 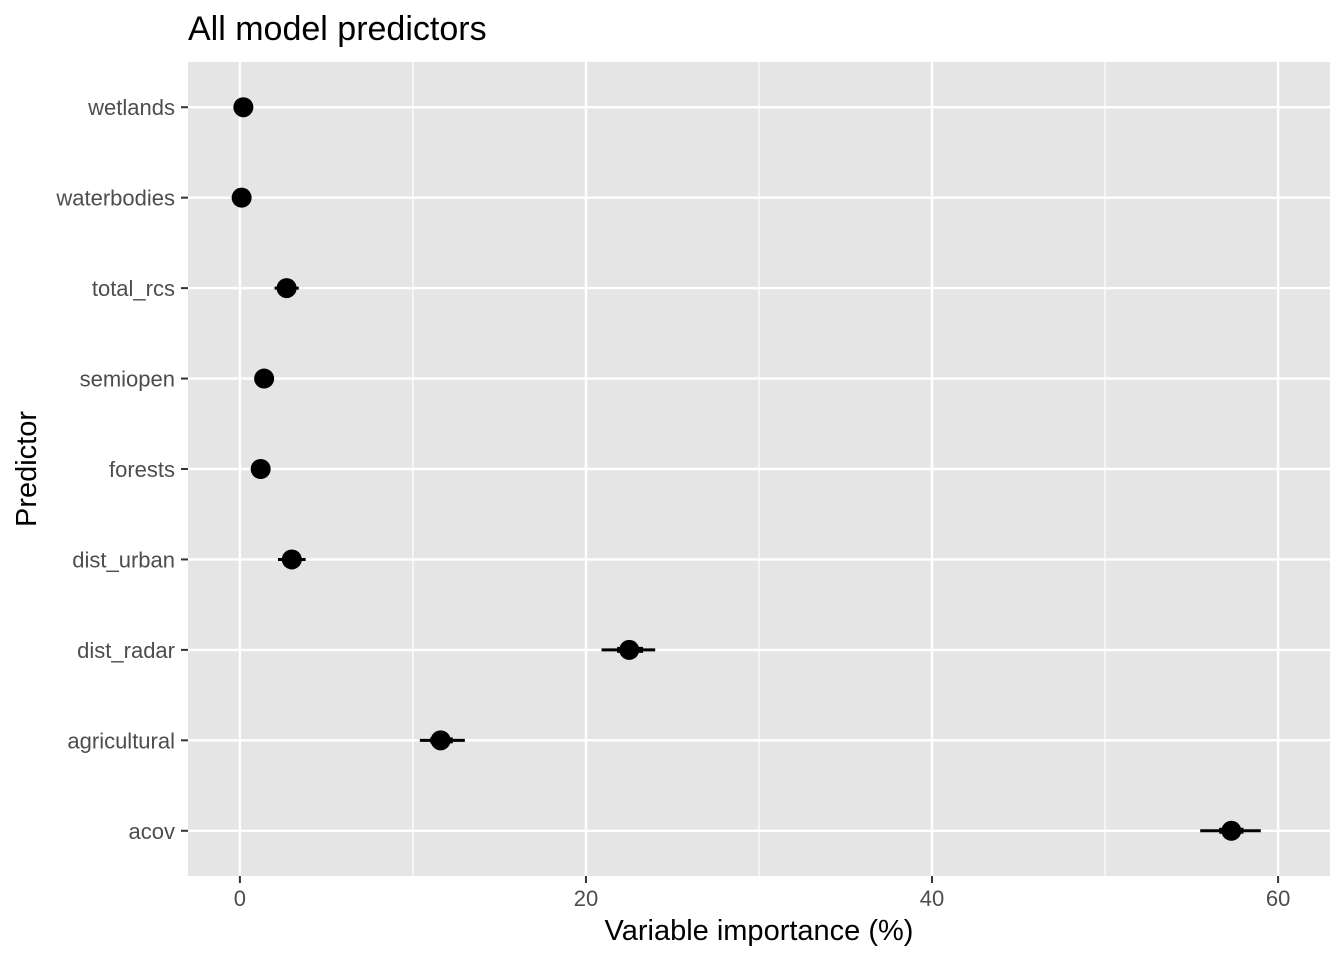 I want to click on y-tick-label: agricultural, so click(x=121, y=740).